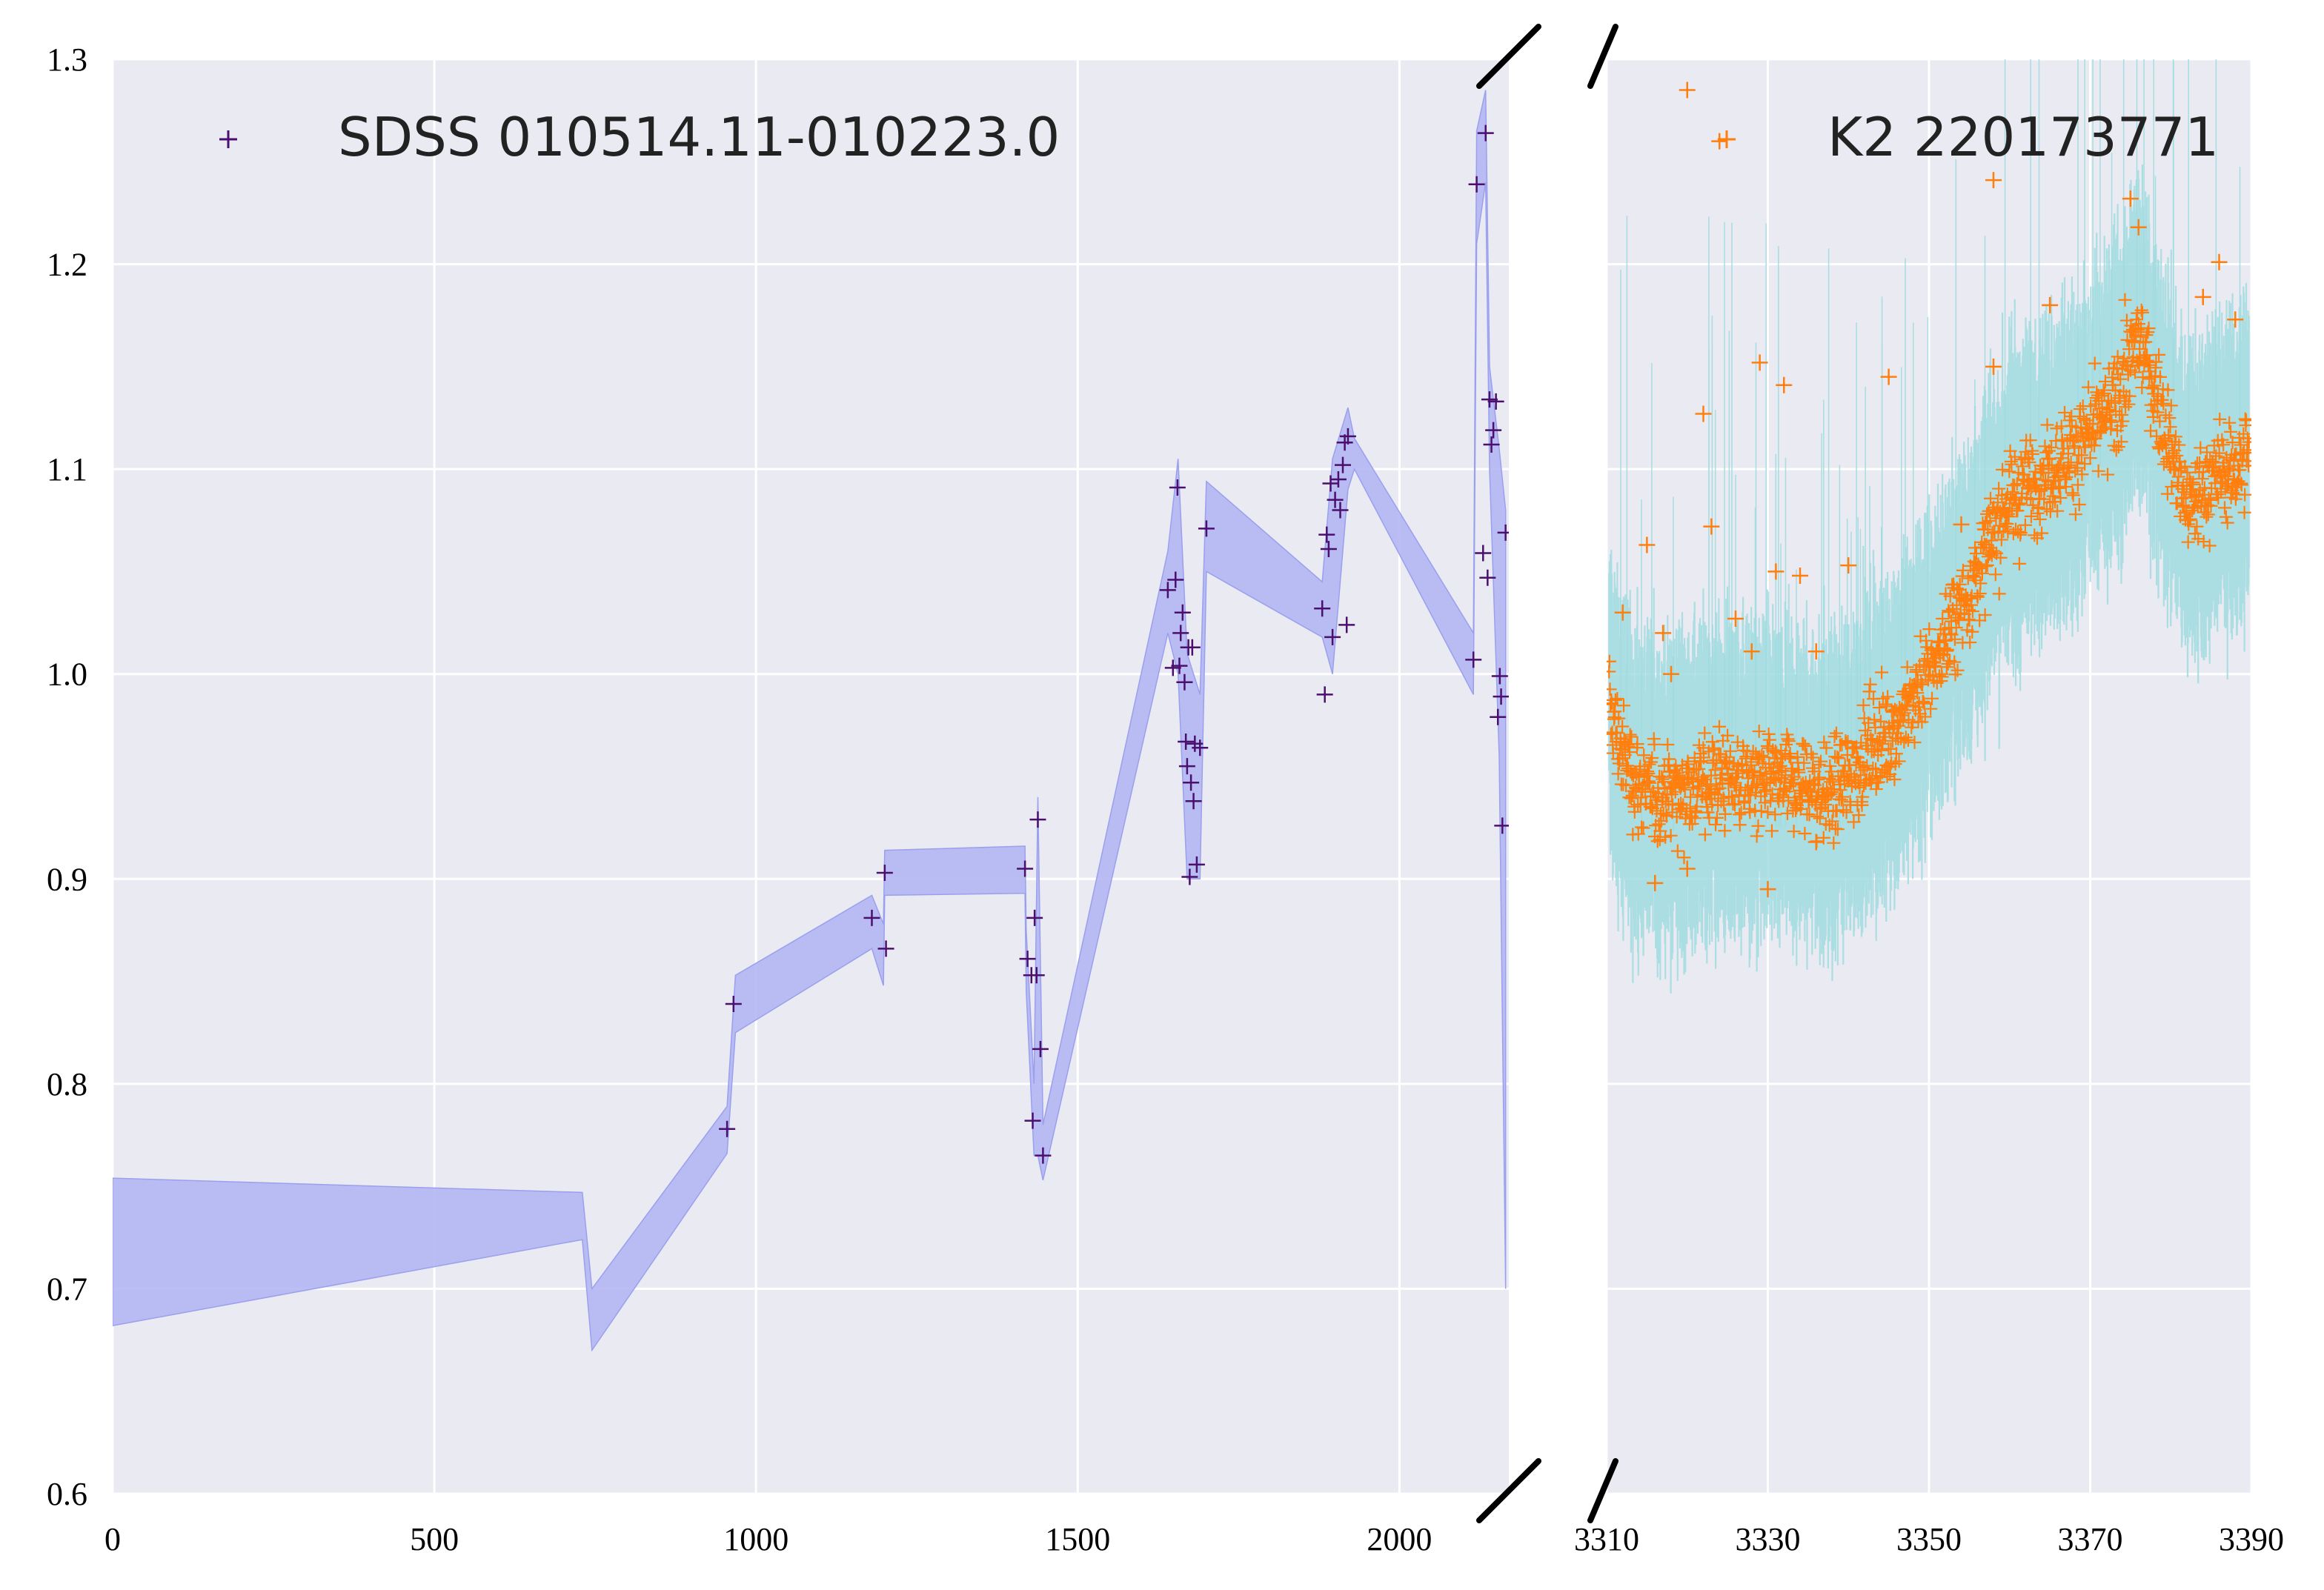 Image resolution: width=2324 pixels, height=1590 pixels. What do you see at coordinates (1547, 773) in the screenshot?
I see `axis-break-marks` at bounding box center [1547, 773].